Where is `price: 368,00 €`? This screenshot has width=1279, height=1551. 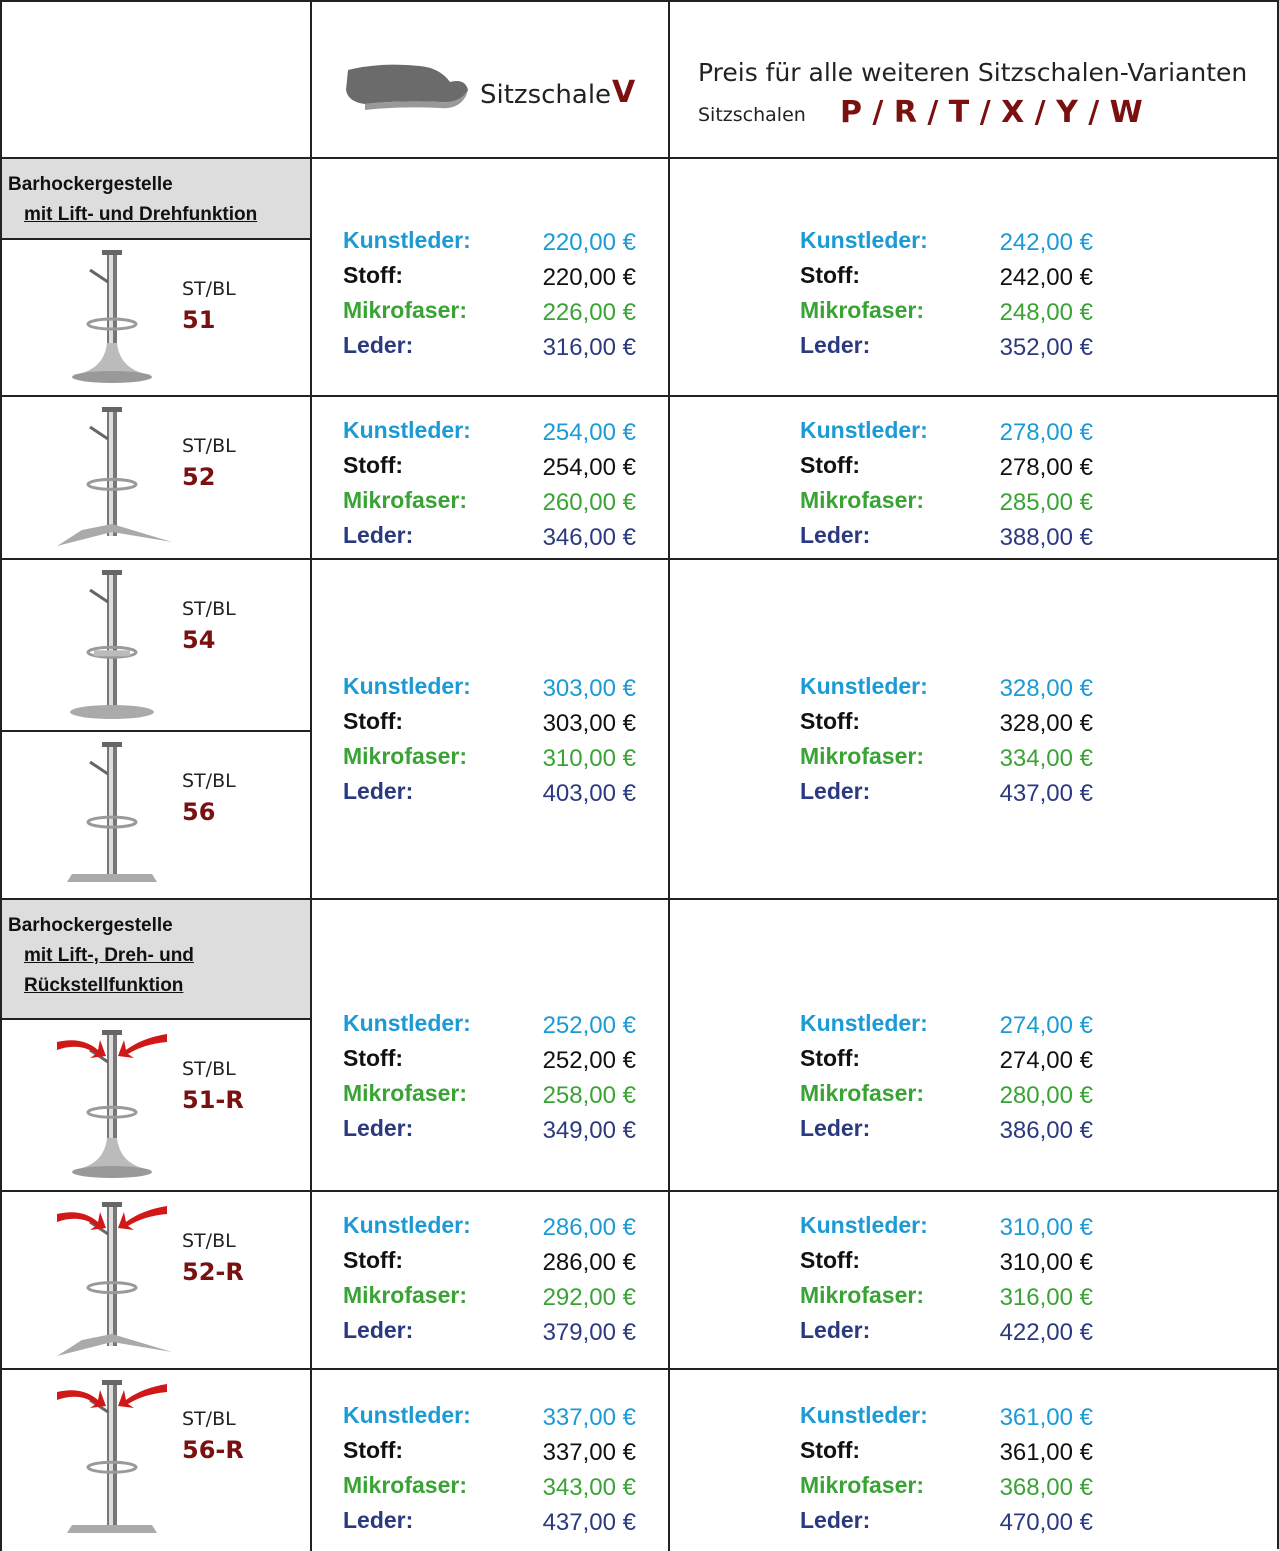 price: 368,00 € is located at coordinates (1046, 1487).